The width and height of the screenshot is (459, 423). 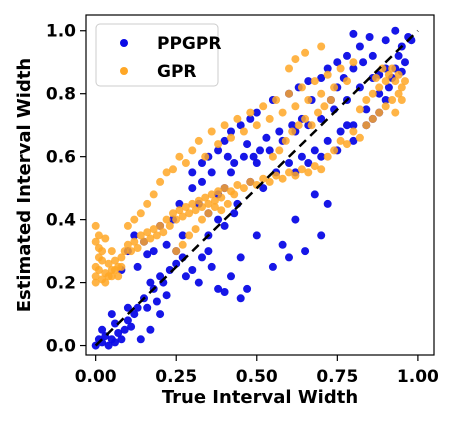 I want to click on legend-marker-gpr, so click(x=124, y=71).